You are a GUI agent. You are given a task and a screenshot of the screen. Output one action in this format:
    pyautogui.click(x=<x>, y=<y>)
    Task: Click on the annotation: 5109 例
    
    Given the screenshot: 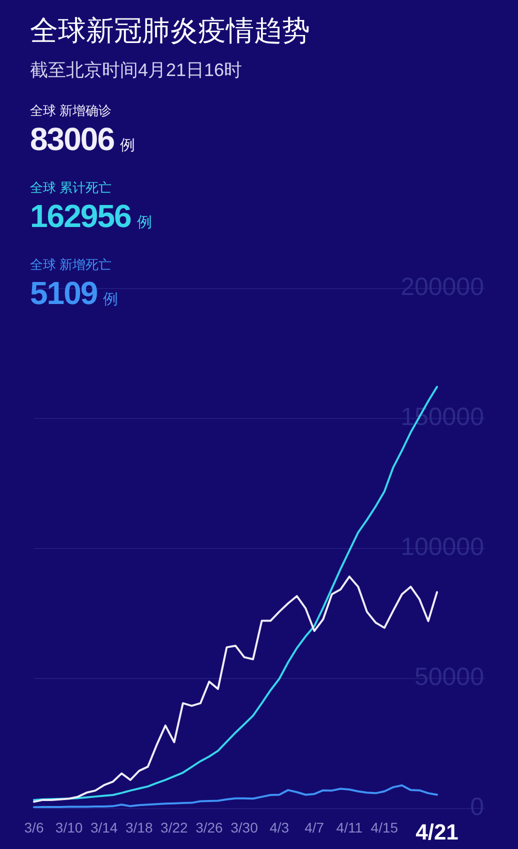 What is the action you would take?
    pyautogui.click(x=74, y=293)
    